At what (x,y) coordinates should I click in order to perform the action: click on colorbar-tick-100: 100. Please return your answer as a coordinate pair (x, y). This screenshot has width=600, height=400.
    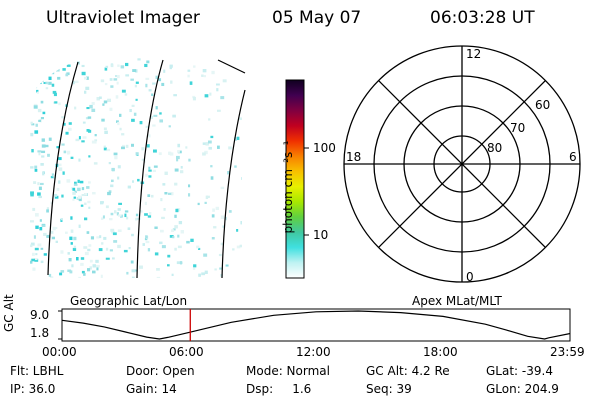
    Looking at the image, I should click on (324, 148).